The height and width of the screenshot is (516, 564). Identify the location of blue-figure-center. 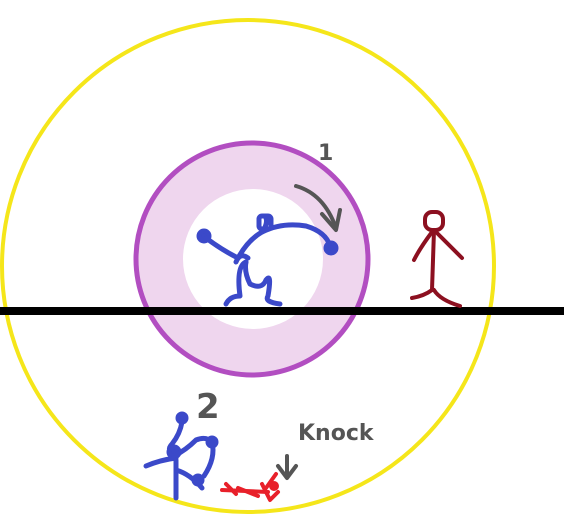
(267, 260).